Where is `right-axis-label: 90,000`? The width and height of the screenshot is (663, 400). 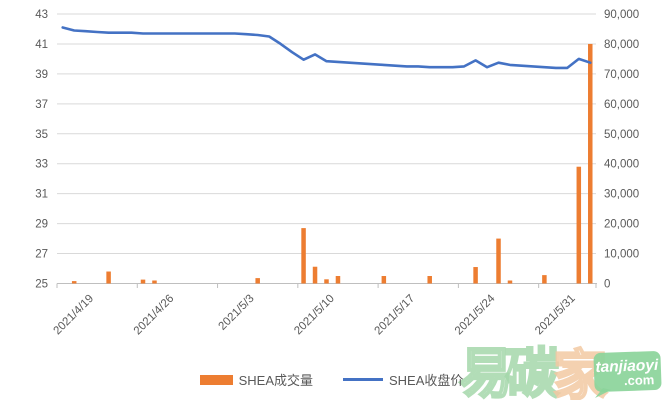
right-axis-label: 90,000 is located at coordinates (621, 15).